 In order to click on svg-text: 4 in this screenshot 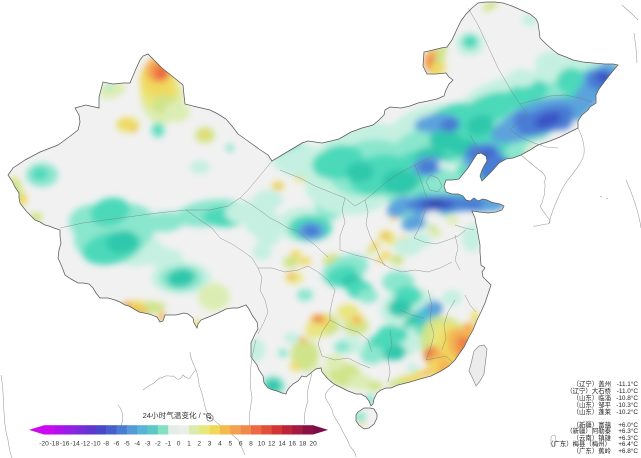, I will do `click(220, 444)`.